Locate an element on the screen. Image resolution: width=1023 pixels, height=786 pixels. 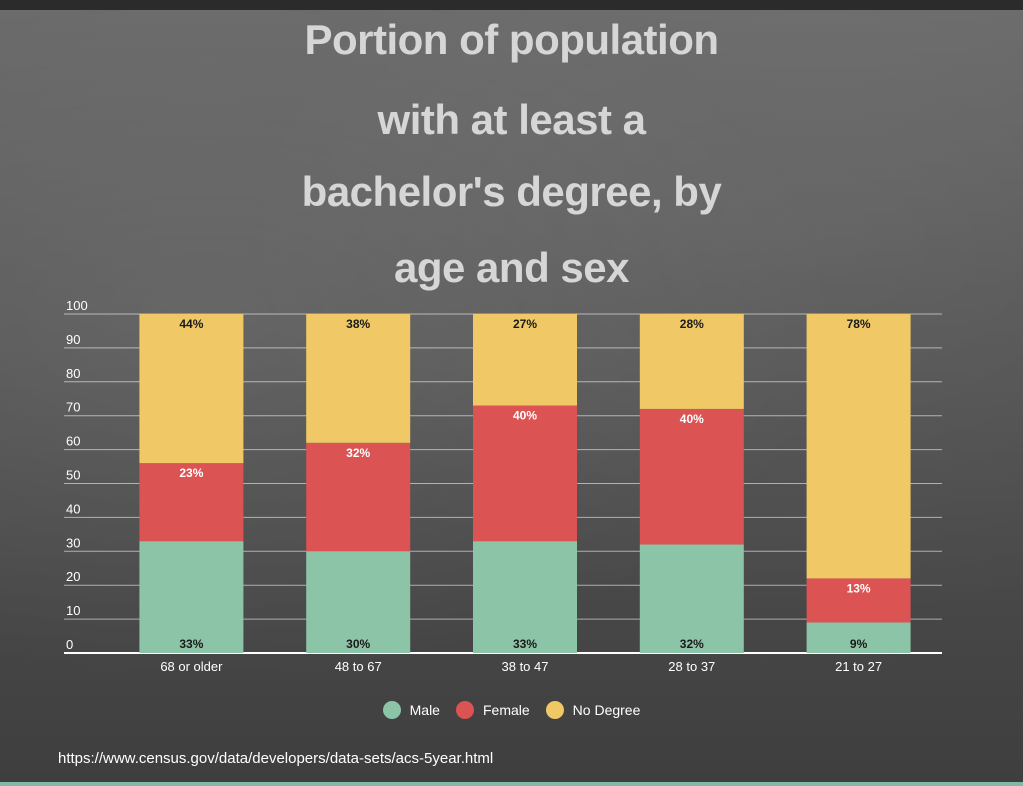
data-label-no-degree-1: 38% is located at coordinates (358, 324).